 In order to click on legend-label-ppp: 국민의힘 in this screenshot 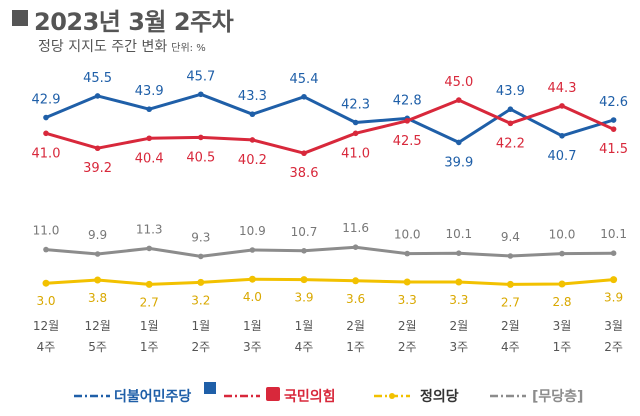, I will do `click(310, 397)`.